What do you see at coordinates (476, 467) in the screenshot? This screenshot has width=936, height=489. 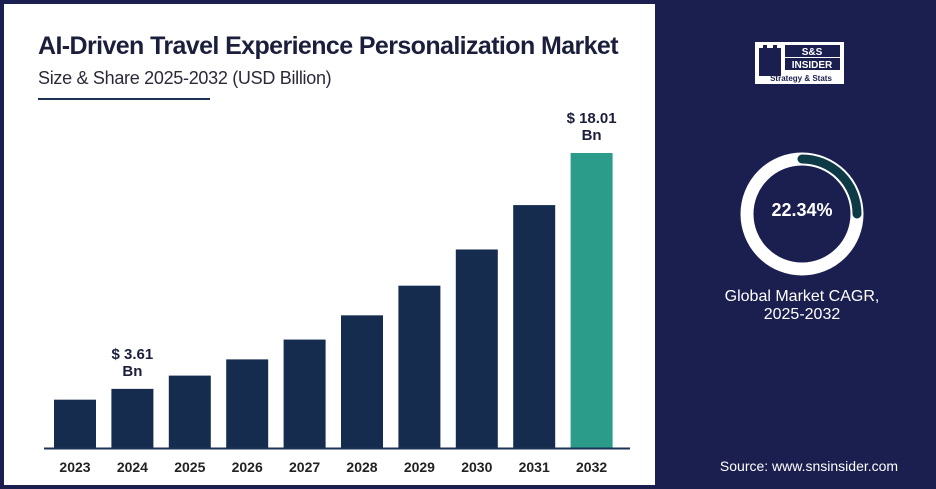 I see `x-tick-label: 2030` at bounding box center [476, 467].